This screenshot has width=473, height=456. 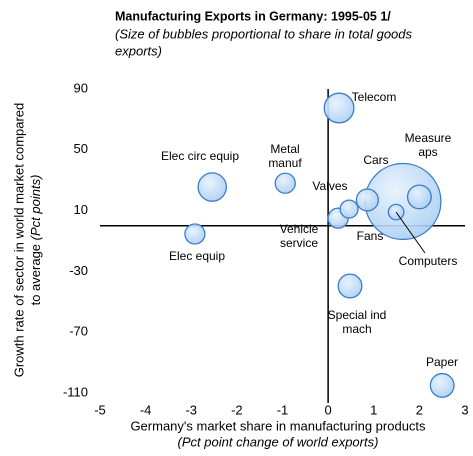 I want to click on y-axis-note: (Pct points), so click(x=35, y=208).